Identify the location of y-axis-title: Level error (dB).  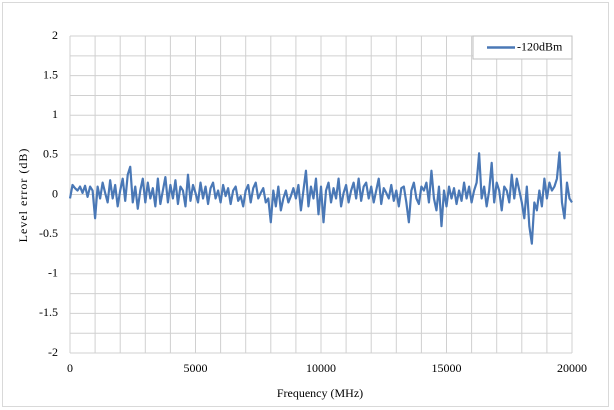
(23, 195).